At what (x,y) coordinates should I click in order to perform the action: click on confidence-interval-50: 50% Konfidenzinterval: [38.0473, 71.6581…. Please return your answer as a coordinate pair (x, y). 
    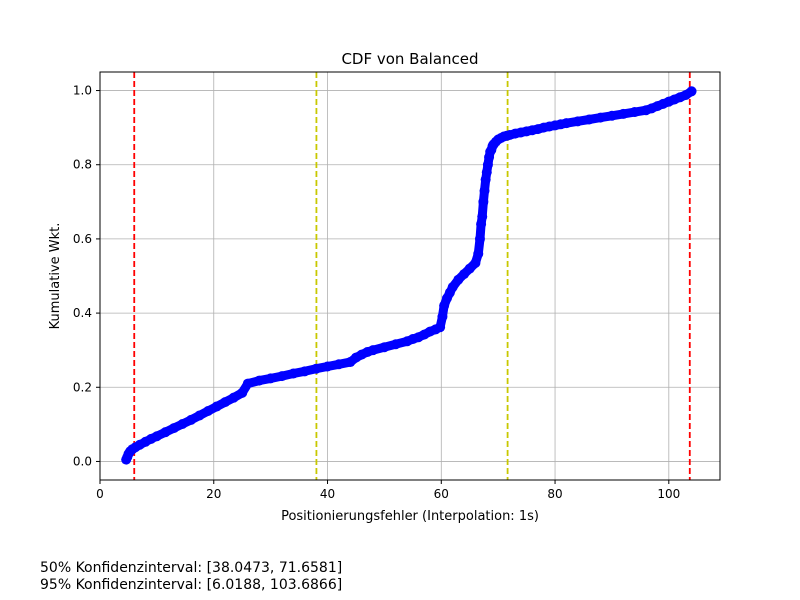
    Looking at the image, I should click on (191, 568).